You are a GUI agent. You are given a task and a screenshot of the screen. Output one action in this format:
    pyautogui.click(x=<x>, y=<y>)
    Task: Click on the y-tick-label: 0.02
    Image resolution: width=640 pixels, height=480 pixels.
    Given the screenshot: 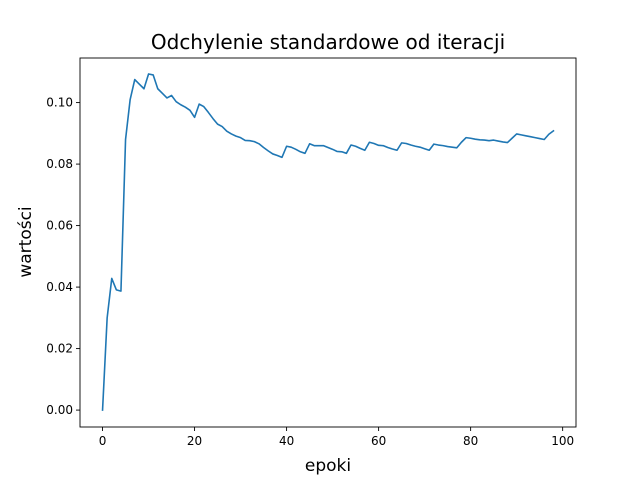 What is the action you would take?
    pyautogui.click(x=59, y=349)
    